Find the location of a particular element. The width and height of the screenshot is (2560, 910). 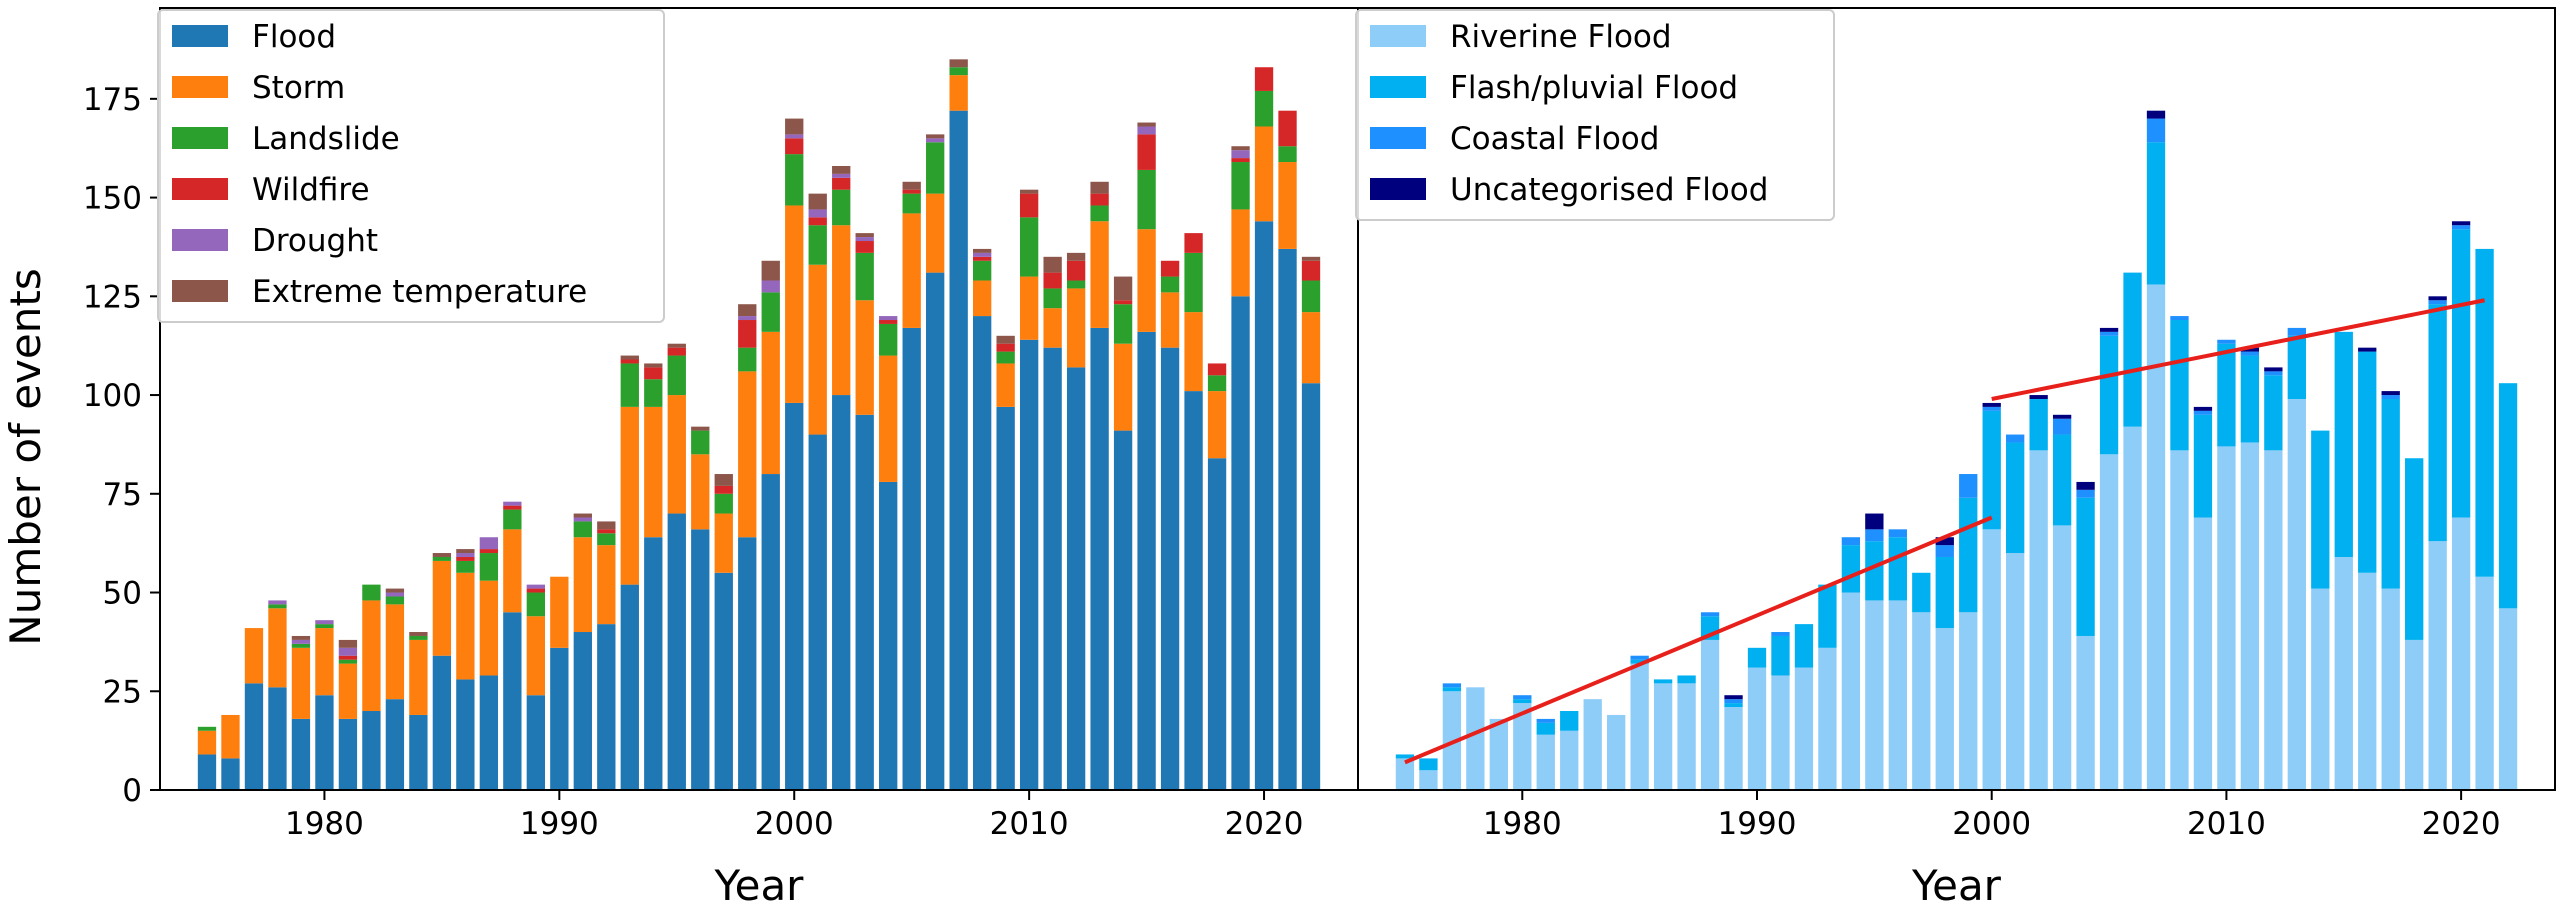

left-bar-flood-1986 is located at coordinates (465, 734).